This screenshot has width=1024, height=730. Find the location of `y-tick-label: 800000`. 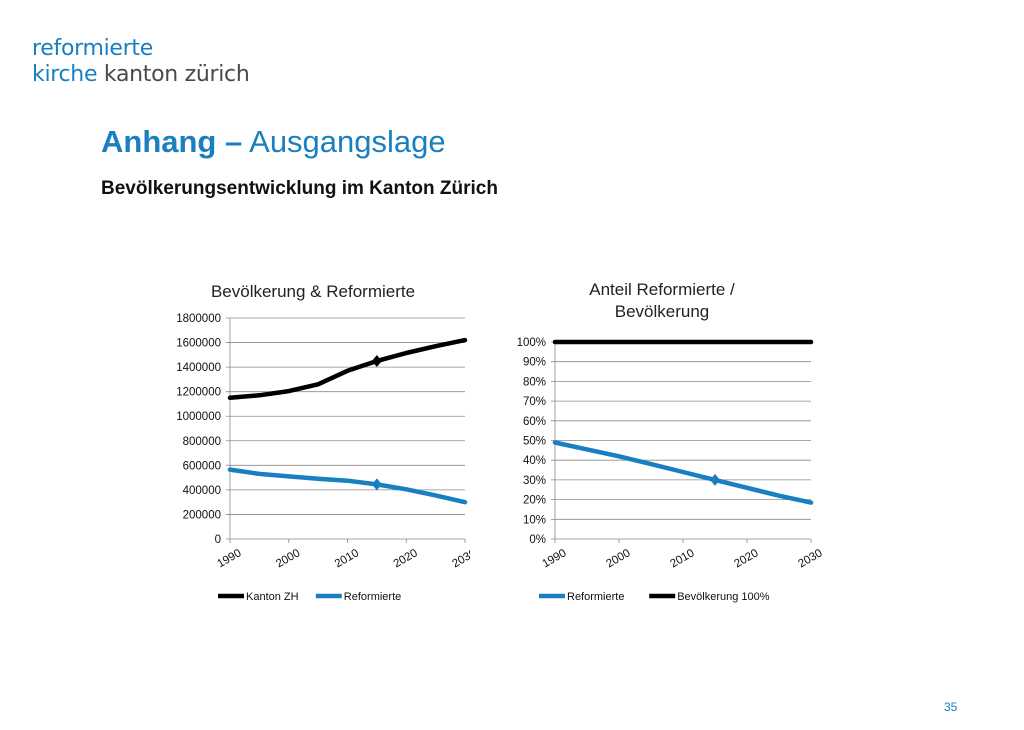

y-tick-label: 800000 is located at coordinates (202, 442).